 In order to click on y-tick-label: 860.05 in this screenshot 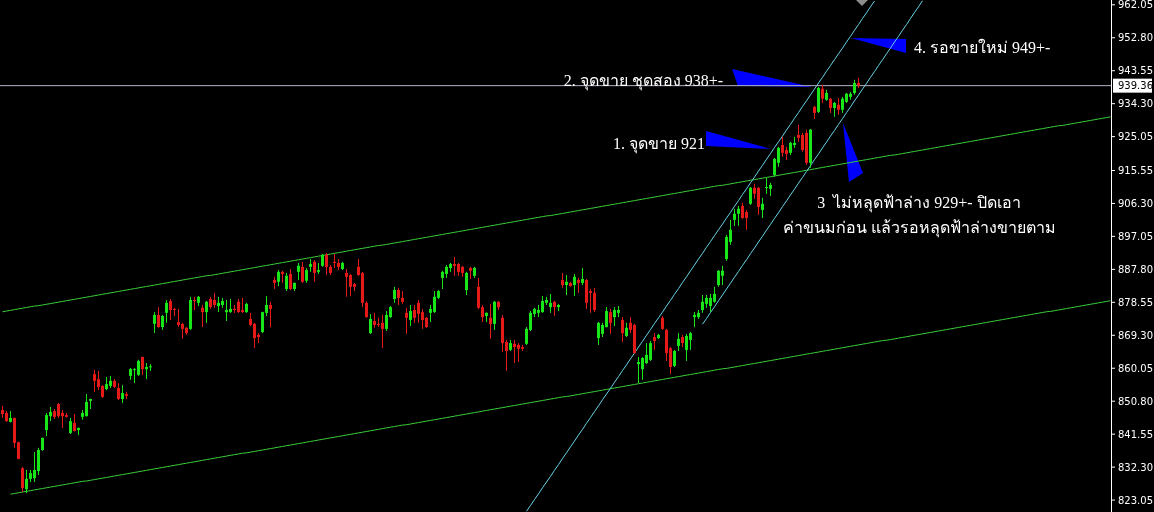, I will do `click(1135, 368)`.